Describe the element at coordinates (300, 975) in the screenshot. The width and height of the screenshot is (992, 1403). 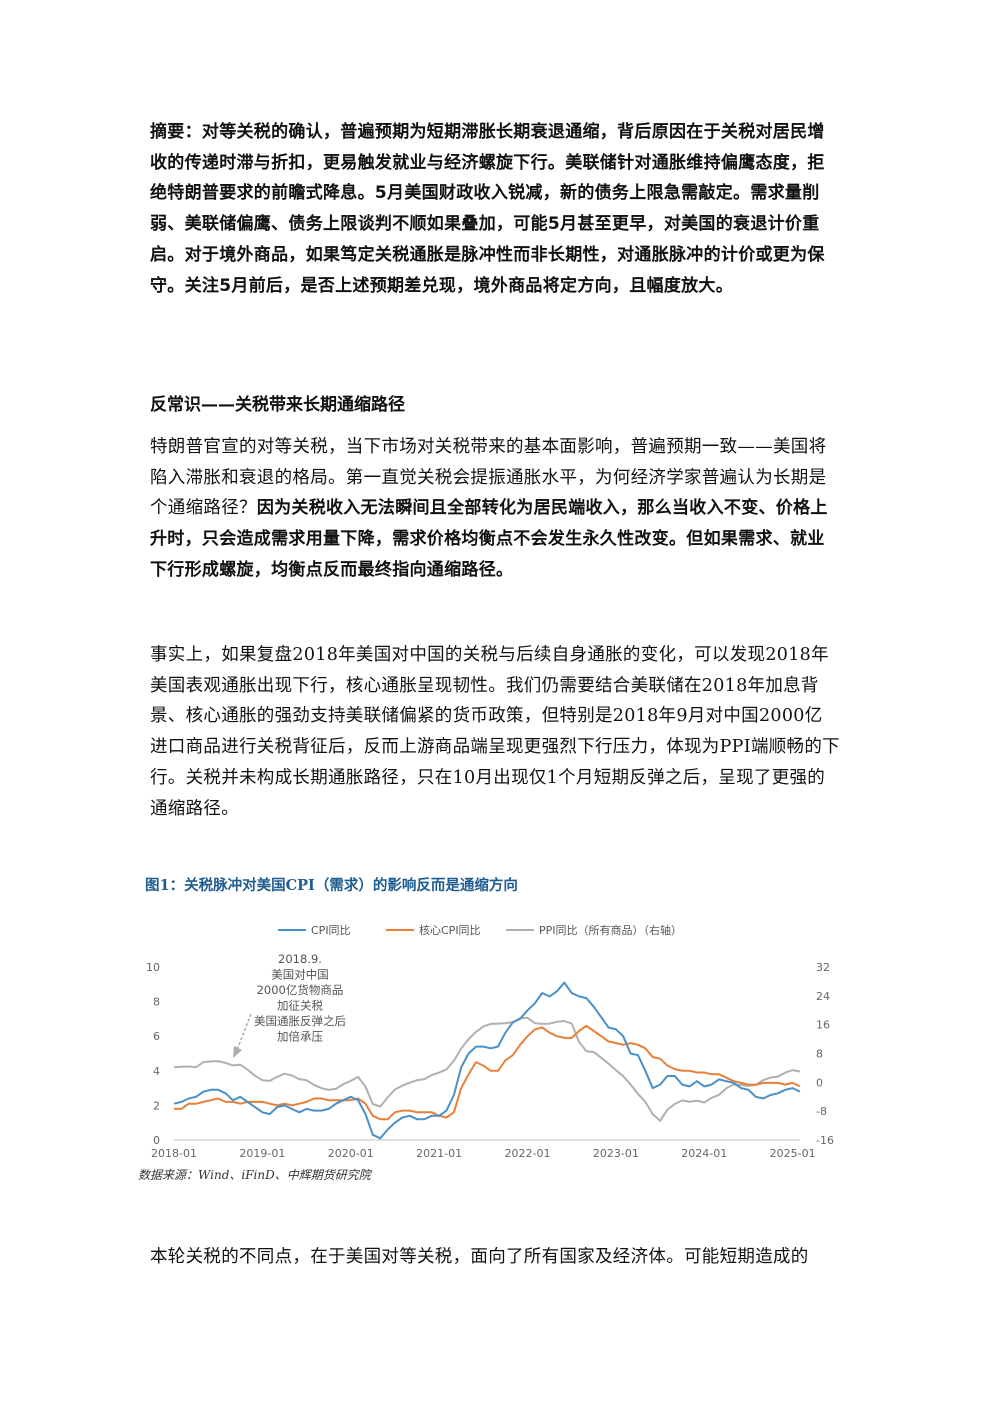
I see `annotation-line: 美国对中国` at that location.